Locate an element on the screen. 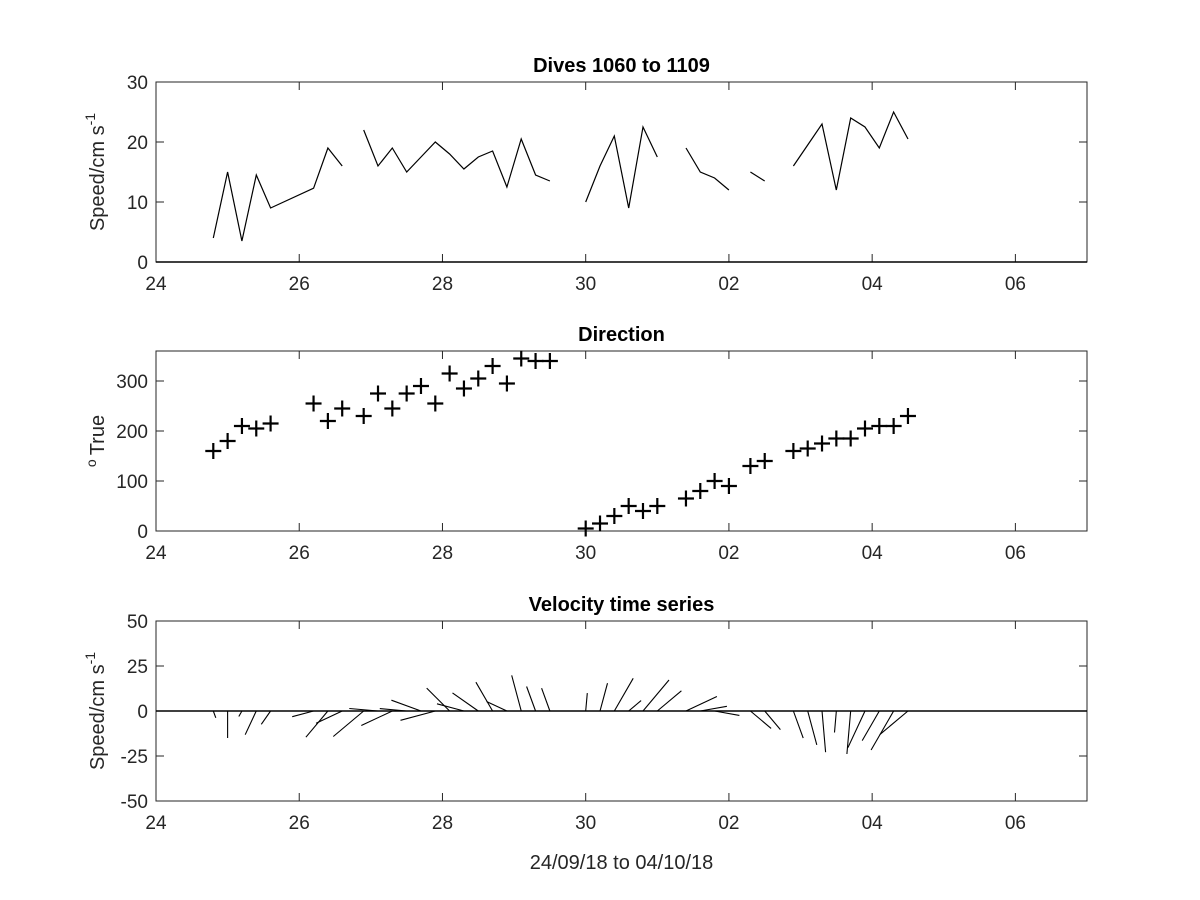  y-tick-label: 30 is located at coordinates (137, 83).